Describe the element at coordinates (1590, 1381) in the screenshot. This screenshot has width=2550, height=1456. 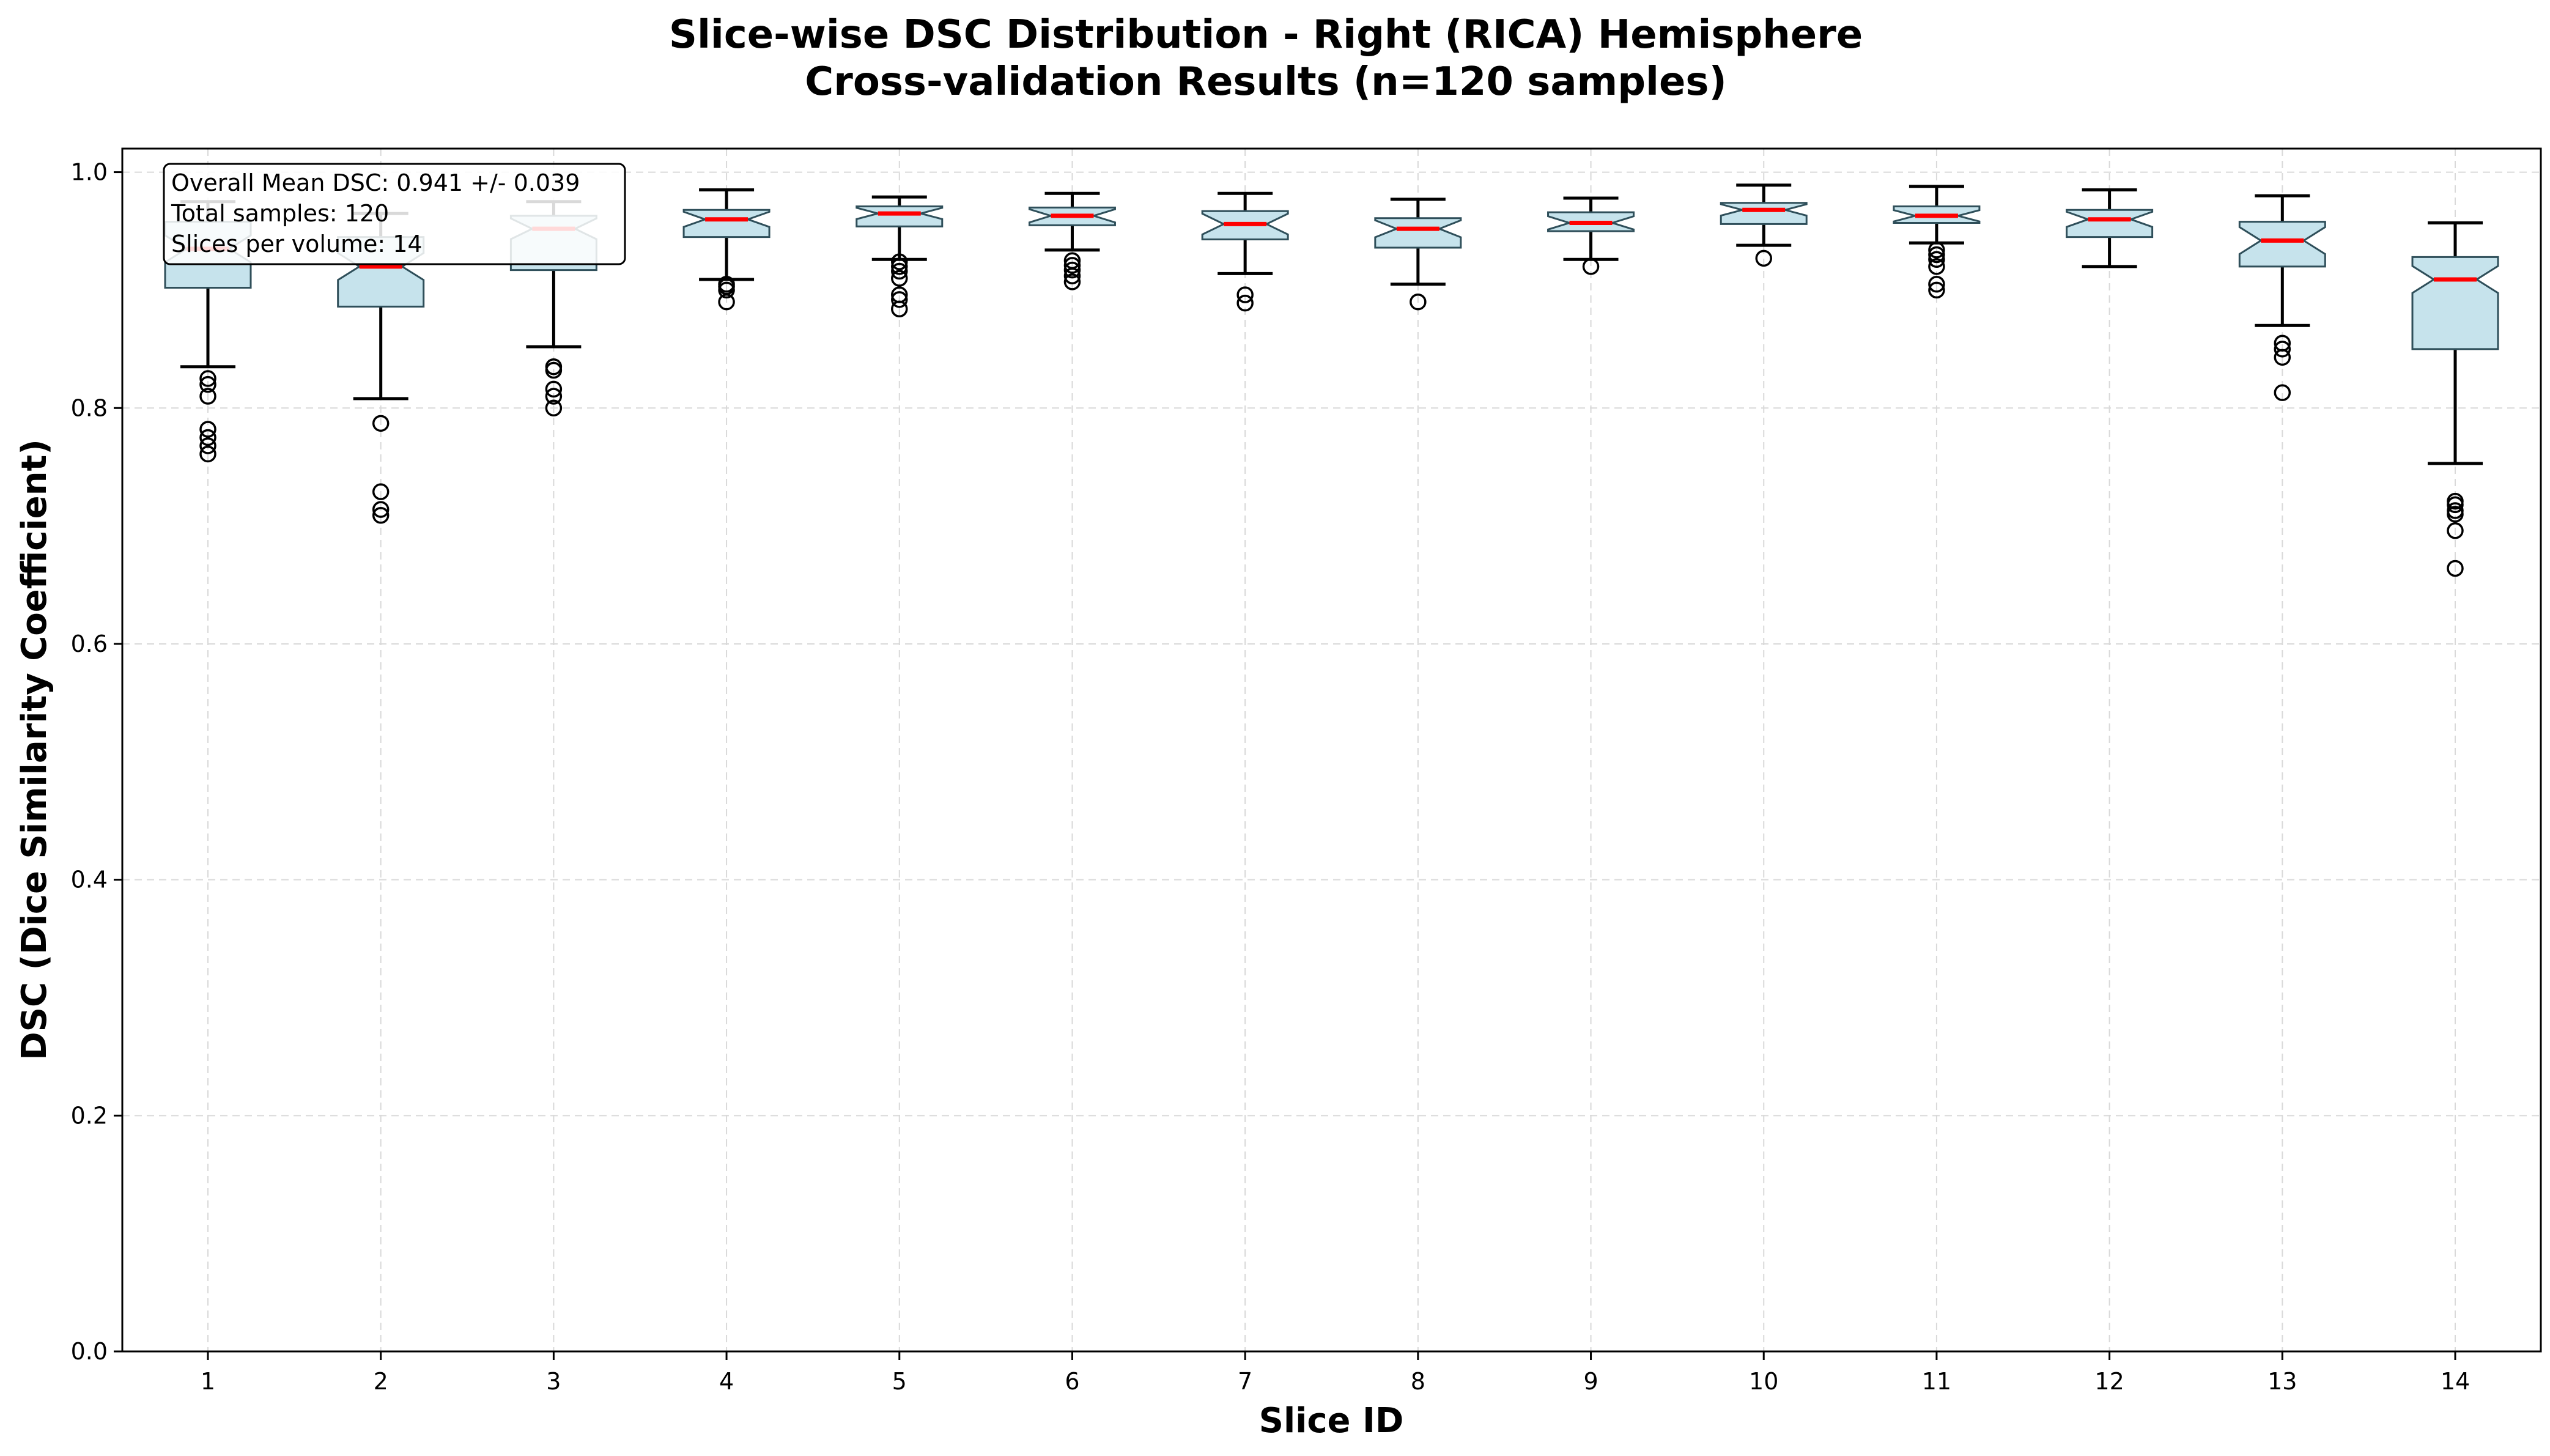
I see `x-tick-label: 9` at that location.